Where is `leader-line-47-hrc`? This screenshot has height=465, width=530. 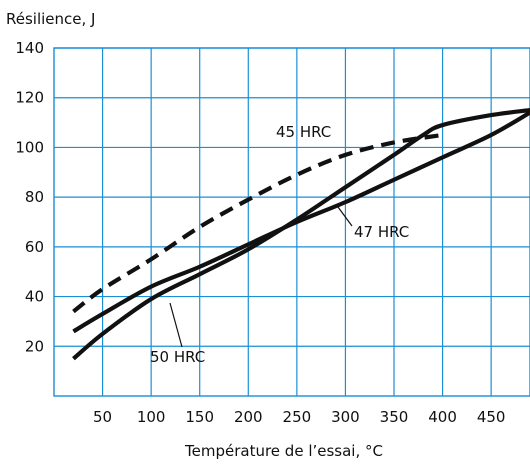 leader-line-47-hrc is located at coordinates (345, 216).